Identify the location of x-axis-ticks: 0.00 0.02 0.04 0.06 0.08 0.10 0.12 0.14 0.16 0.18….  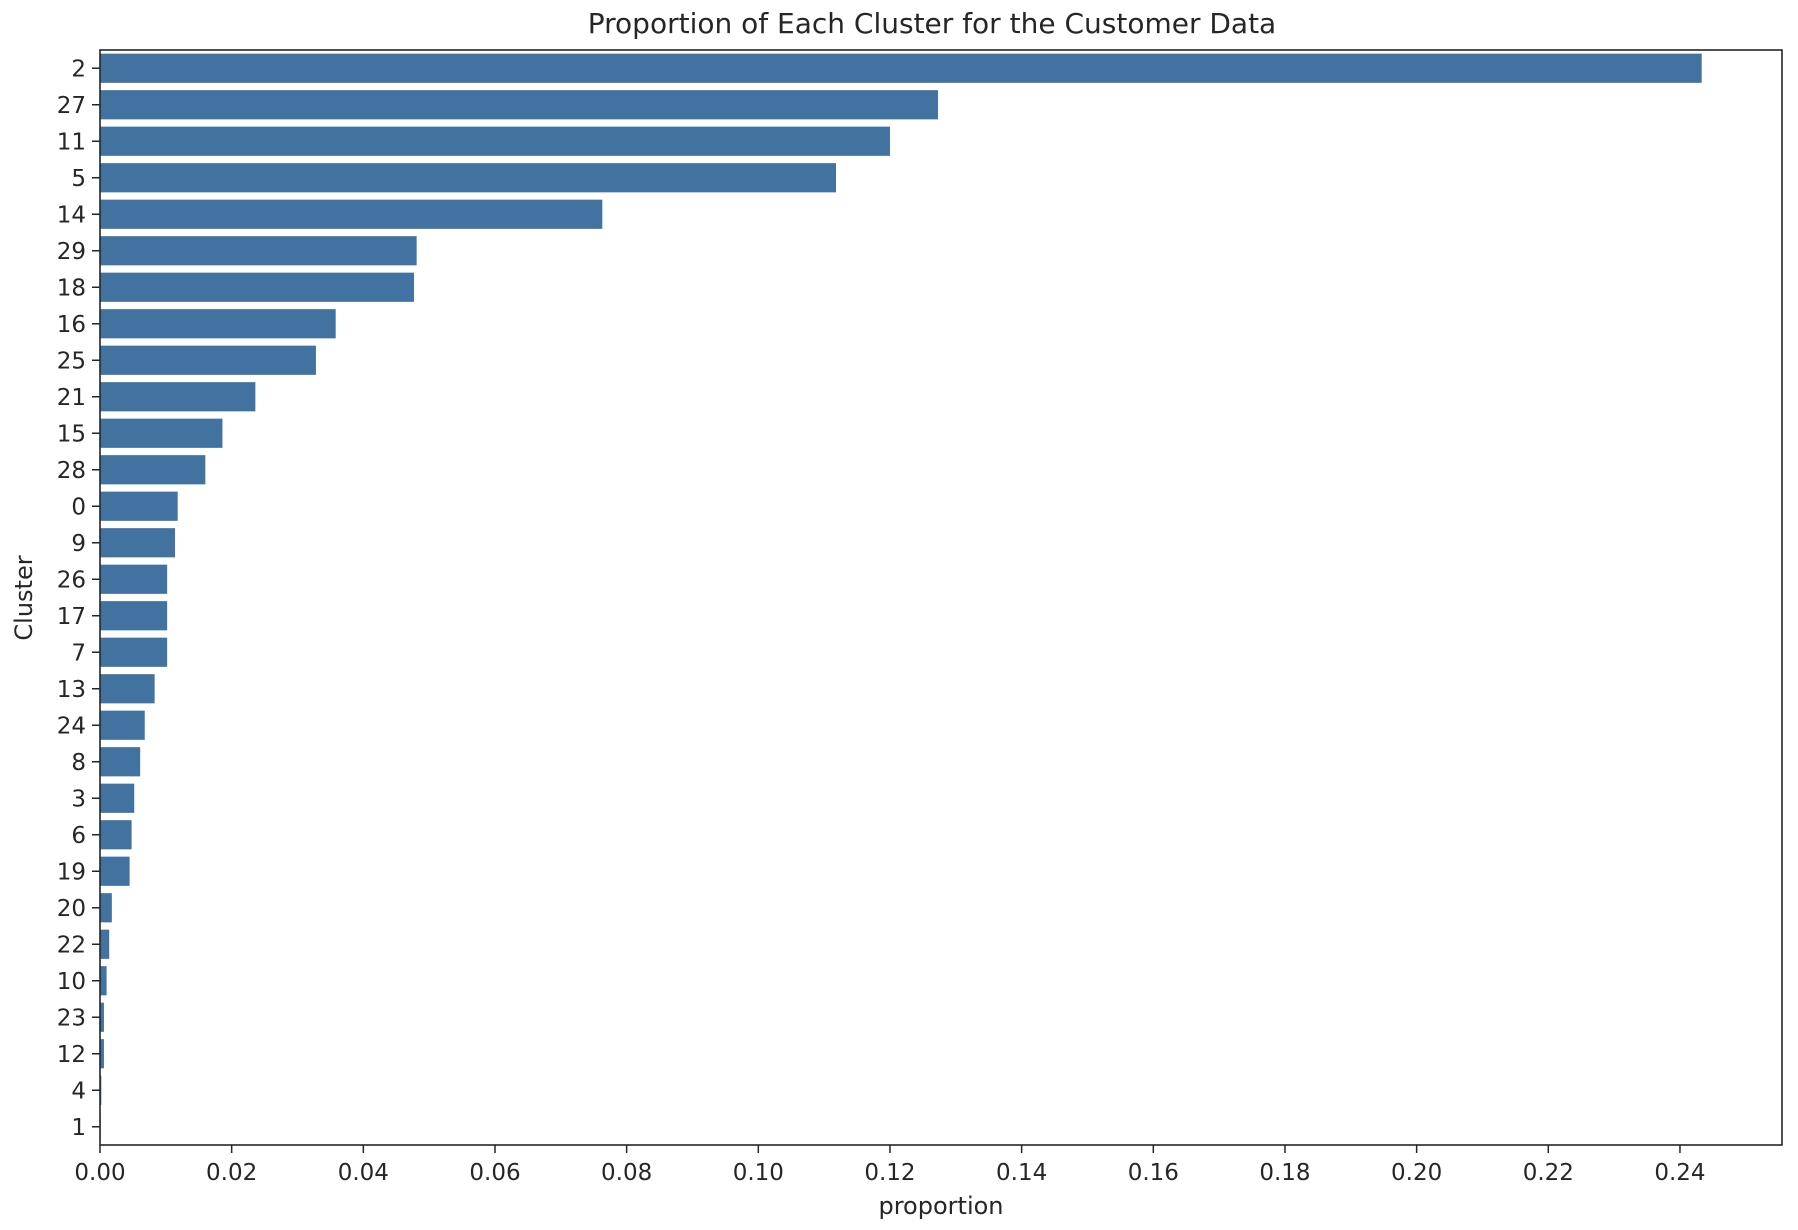
(890, 1165).